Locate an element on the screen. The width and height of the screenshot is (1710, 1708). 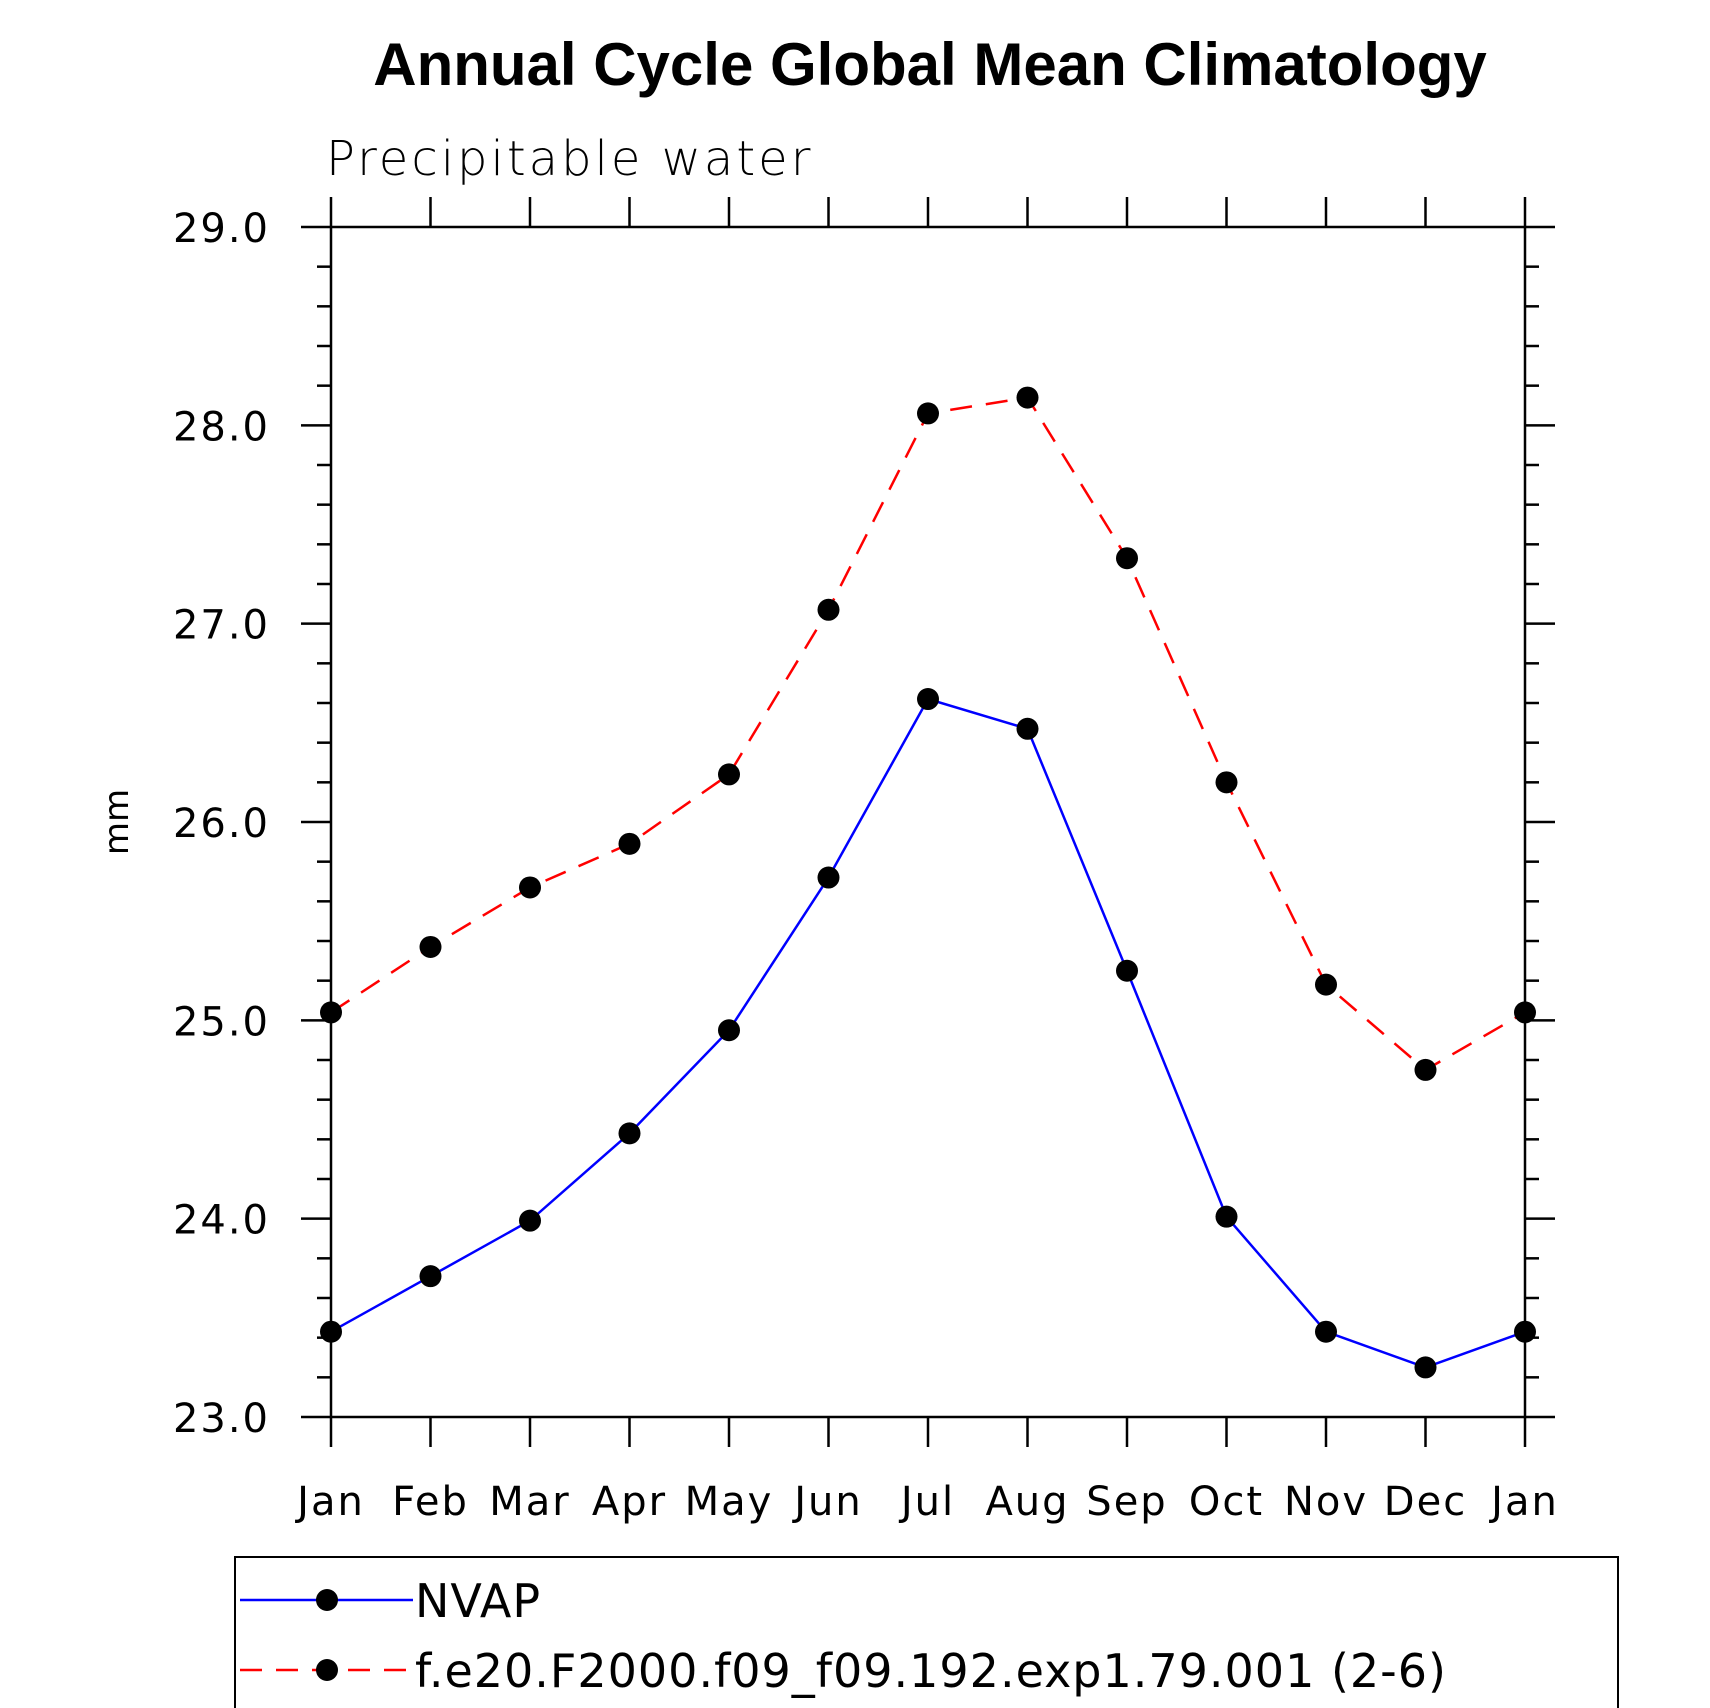
x-tick-label: Nov is located at coordinates (1326, 1502).